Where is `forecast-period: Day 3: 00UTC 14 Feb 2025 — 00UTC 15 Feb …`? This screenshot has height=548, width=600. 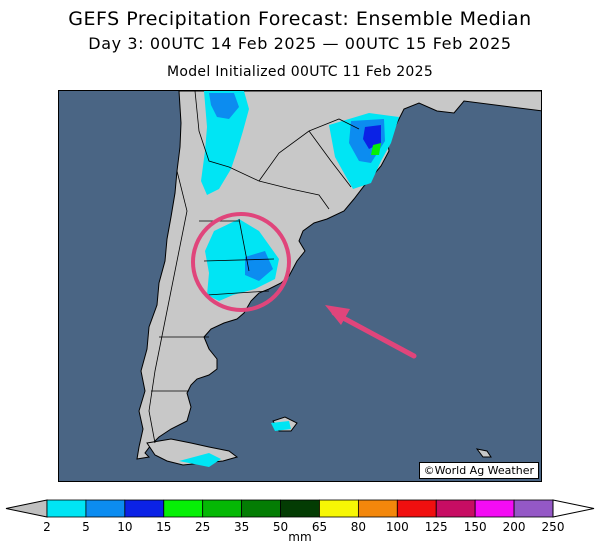
forecast-period: Day 3: 00UTC 14 Feb 2025 — 00UTC 15 Feb … is located at coordinates (300, 43).